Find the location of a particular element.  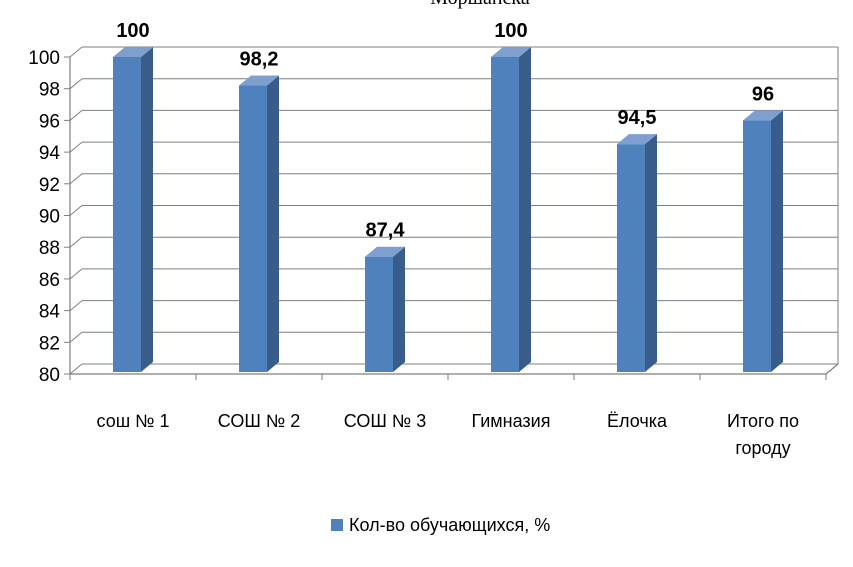

category-label: Гимназия is located at coordinates (511, 421).